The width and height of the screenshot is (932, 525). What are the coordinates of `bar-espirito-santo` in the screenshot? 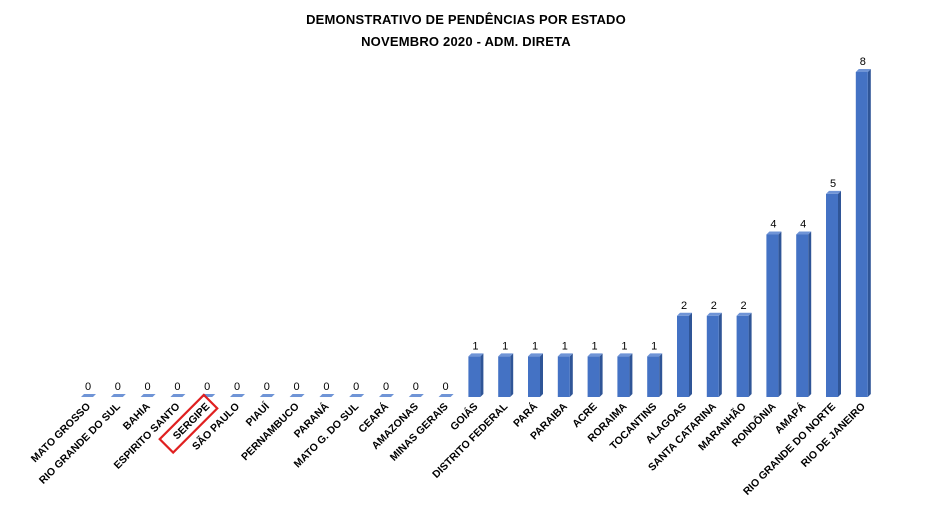 It's located at (178, 396).